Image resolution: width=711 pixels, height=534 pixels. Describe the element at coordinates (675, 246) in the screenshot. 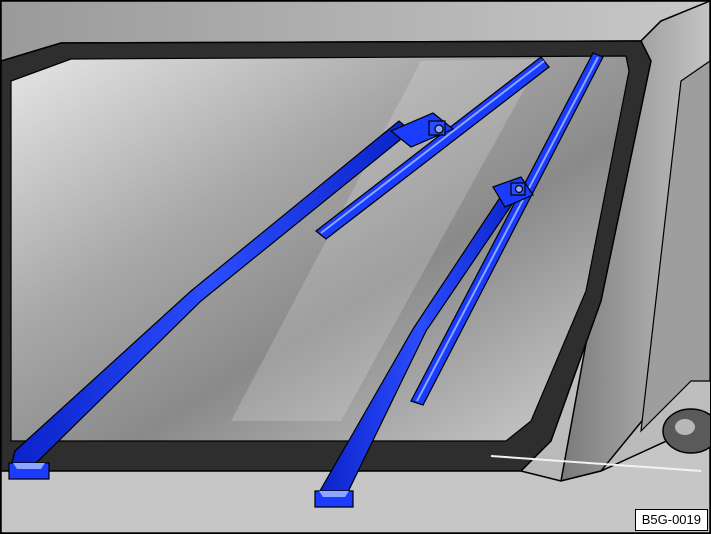

I see `side-window` at that location.